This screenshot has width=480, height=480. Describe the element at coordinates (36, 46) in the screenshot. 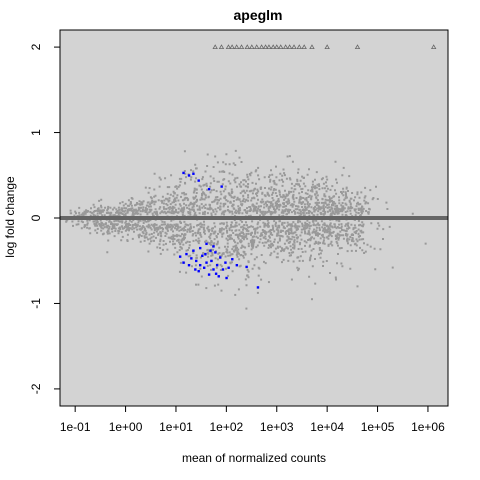

I see `y-tick-label: 2` at that location.